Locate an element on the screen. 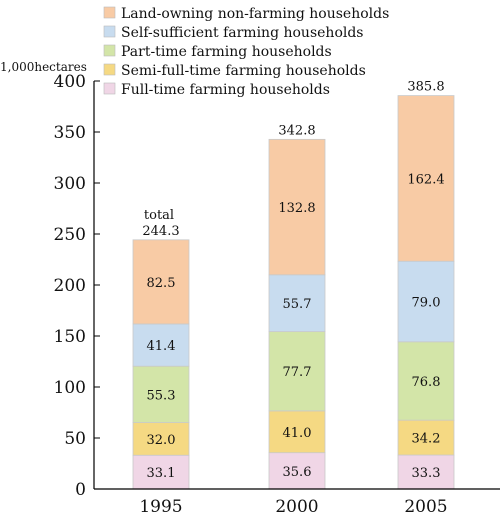  bar-total-label: 244.3 is located at coordinates (160, 231).